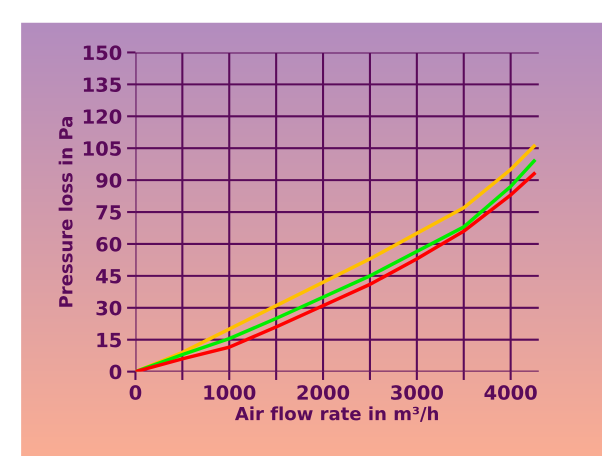 The image size is (602, 456). What do you see at coordinates (103, 52) in the screenshot?
I see `y-tick-label: 150` at bounding box center [103, 52].